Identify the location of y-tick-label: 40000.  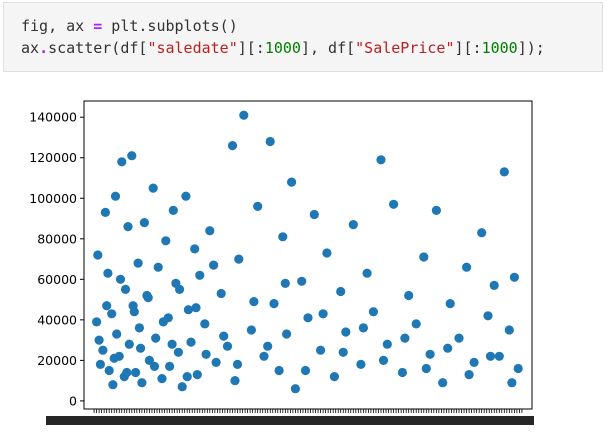
(57, 319).